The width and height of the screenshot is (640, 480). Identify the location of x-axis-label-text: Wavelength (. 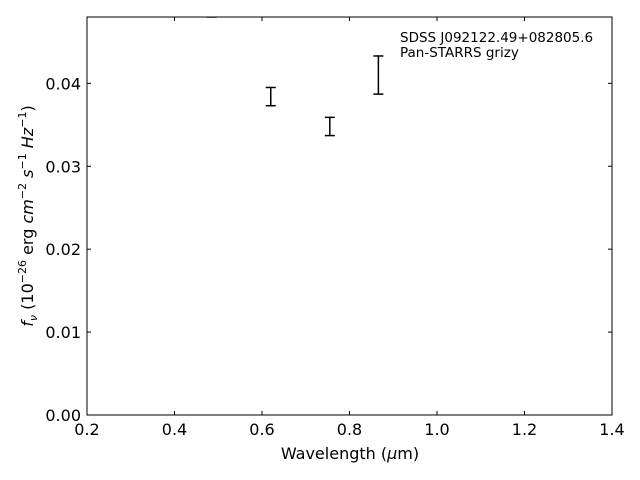
(334, 453).